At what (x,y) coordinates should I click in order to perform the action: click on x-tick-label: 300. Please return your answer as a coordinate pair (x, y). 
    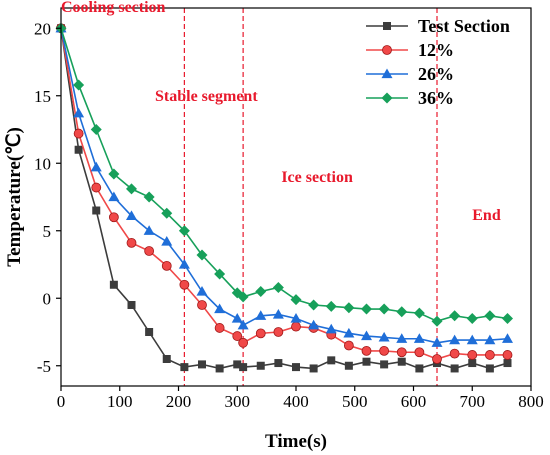
    Looking at the image, I should click on (238, 401).